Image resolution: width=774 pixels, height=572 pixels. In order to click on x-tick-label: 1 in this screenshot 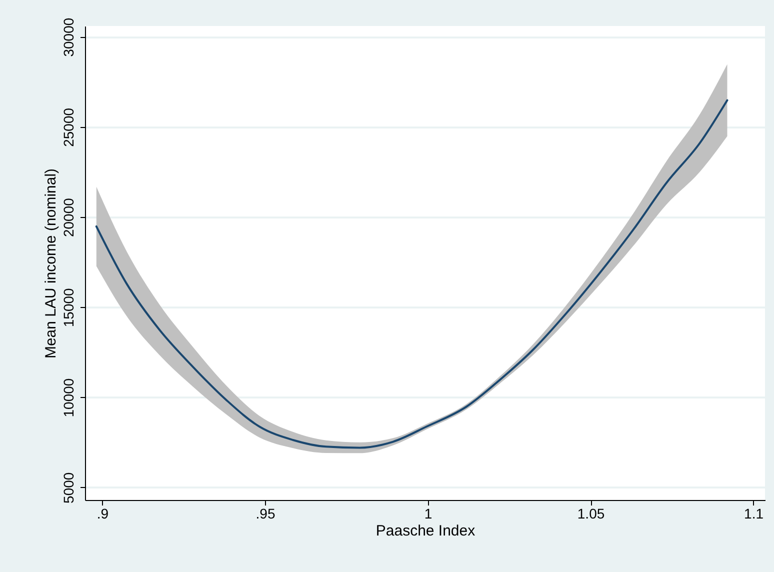, I will do `click(428, 514)`.